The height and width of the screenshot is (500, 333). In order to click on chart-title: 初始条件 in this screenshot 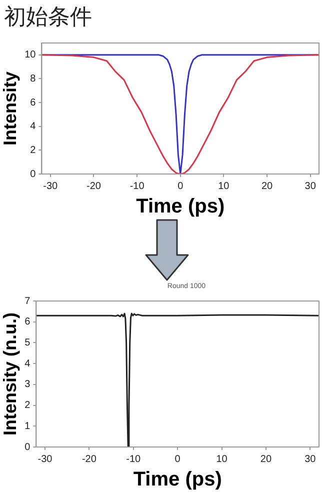, I will do `click(48, 18)`.